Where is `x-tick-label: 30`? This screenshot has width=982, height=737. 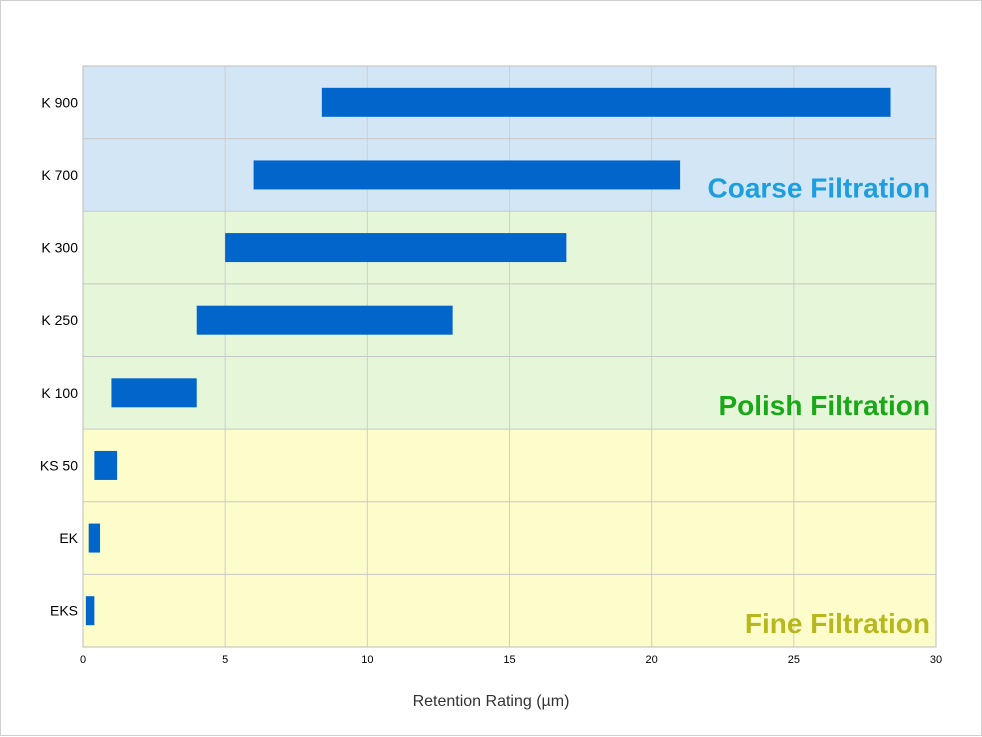
x-tick-label: 30 is located at coordinates (936, 660).